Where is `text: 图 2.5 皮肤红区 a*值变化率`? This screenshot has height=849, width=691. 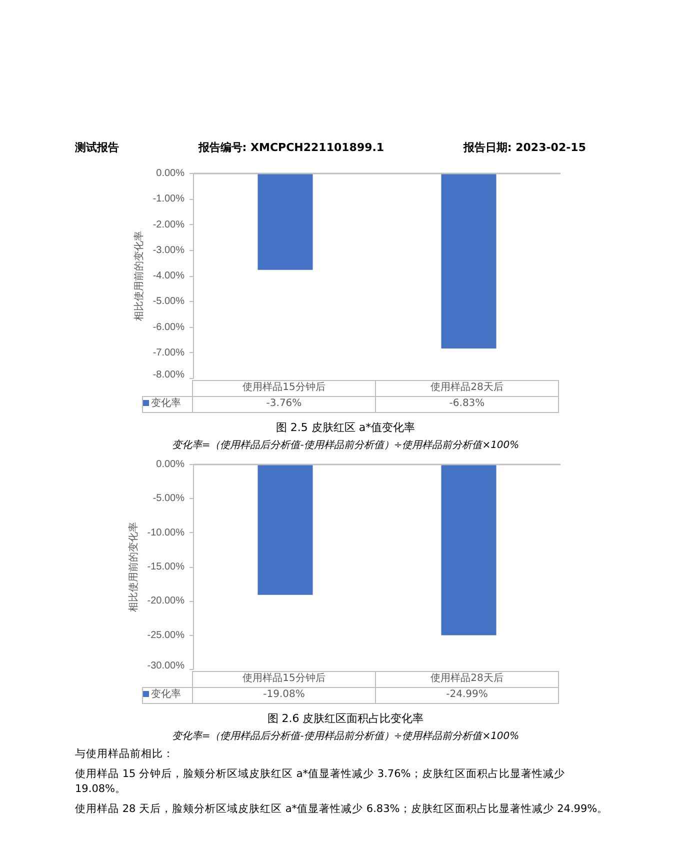
text: 图 2.5 皮肤红区 a*值变化率 is located at coordinates (345, 428).